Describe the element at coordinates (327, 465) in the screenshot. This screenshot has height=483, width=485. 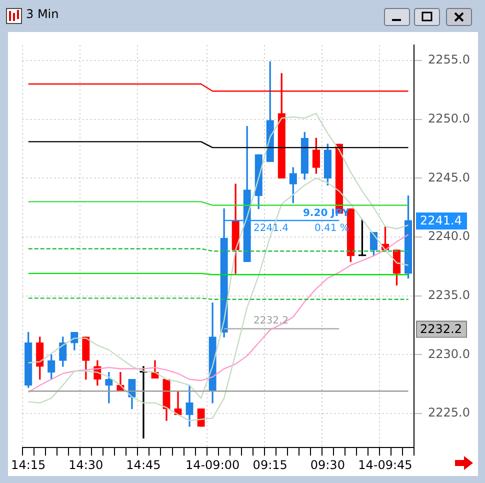
I see `x-tick-label: 09:30` at that location.